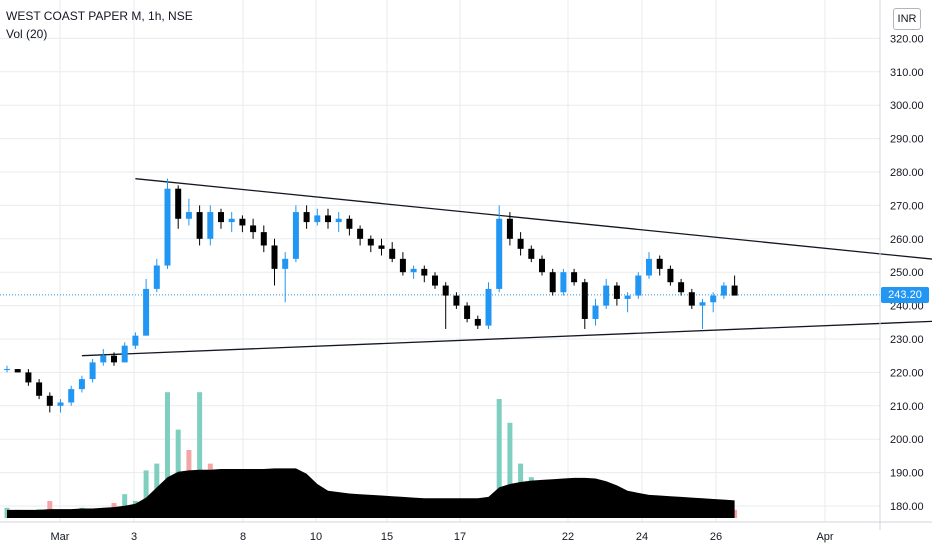 This screenshot has width=932, height=550. I want to click on time-tick-label: 17, so click(460, 537).